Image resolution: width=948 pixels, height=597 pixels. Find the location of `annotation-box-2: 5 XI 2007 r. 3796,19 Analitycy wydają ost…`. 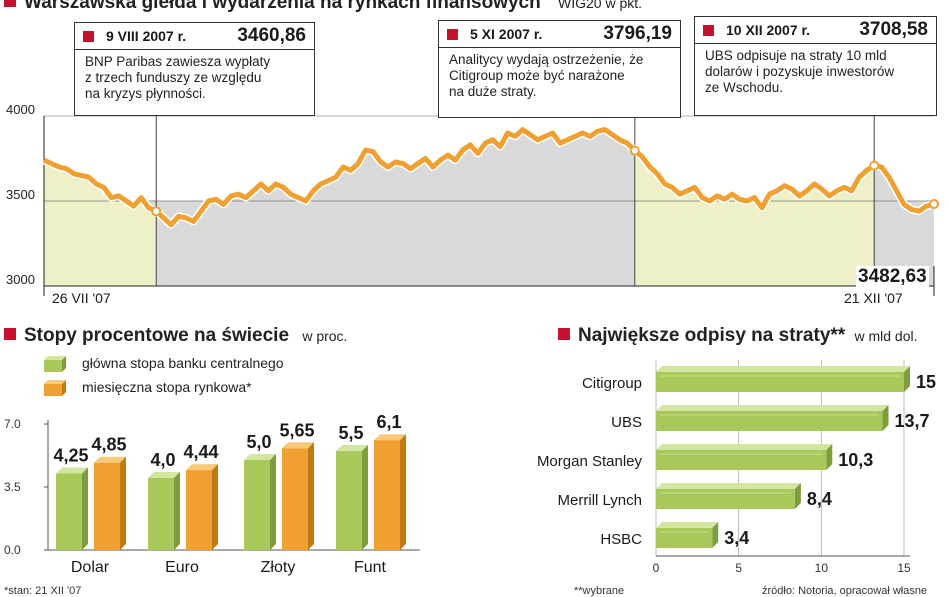

annotation-box-2: 5 XI 2007 r. 3796,19 Analitycy wydają ost… is located at coordinates (559, 69).